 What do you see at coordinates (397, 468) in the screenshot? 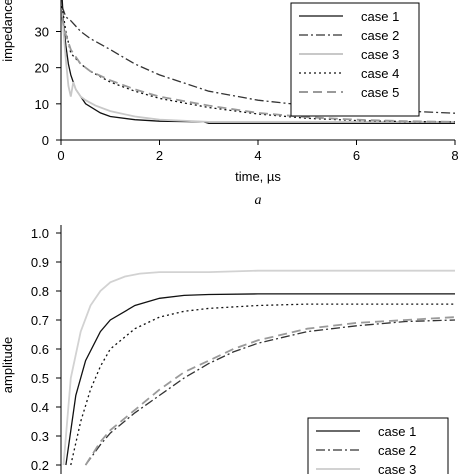
I see `legend-entry: case 3` at bounding box center [397, 468].